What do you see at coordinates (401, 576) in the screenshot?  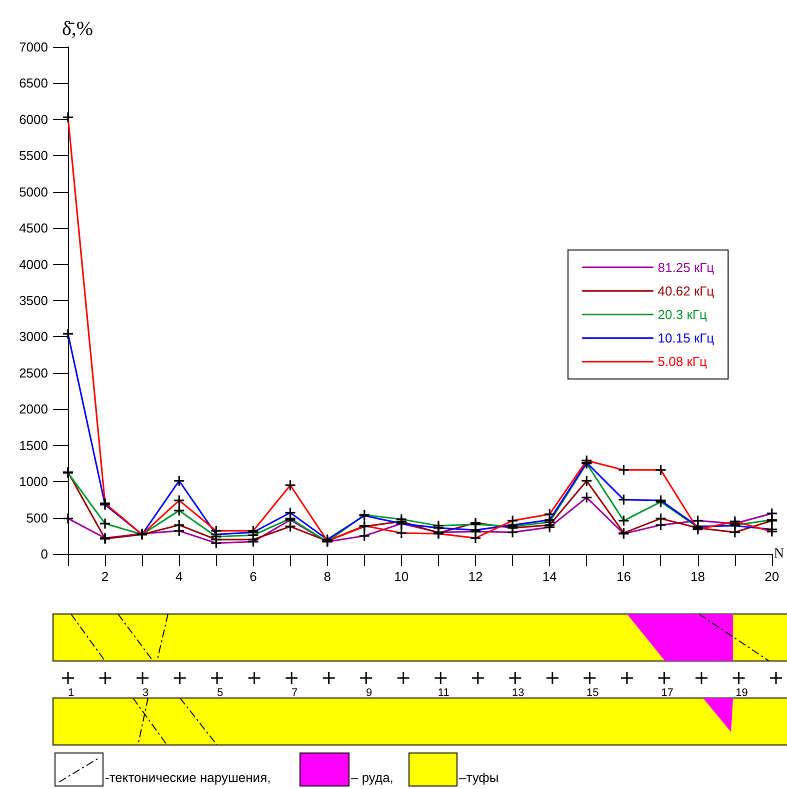 I see `x-tick-label: 10` at bounding box center [401, 576].